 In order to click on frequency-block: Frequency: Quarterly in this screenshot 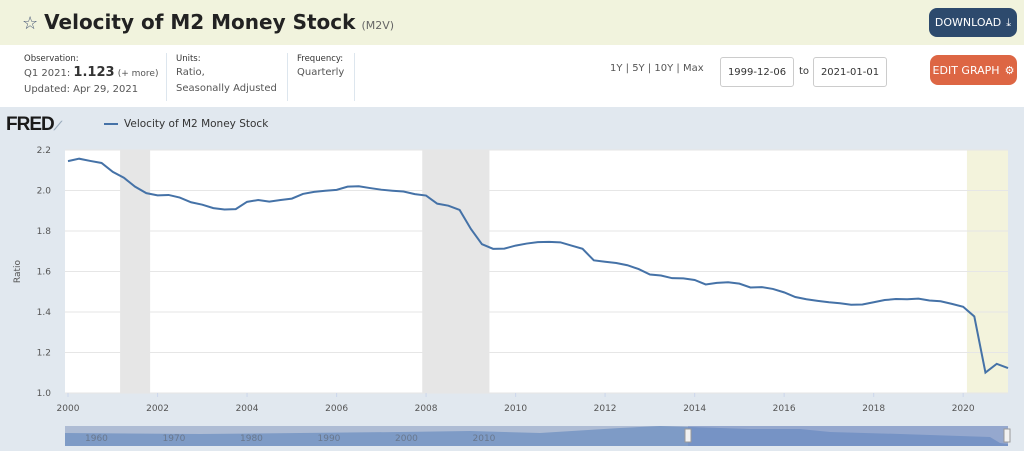, I will do `click(320, 67)`.